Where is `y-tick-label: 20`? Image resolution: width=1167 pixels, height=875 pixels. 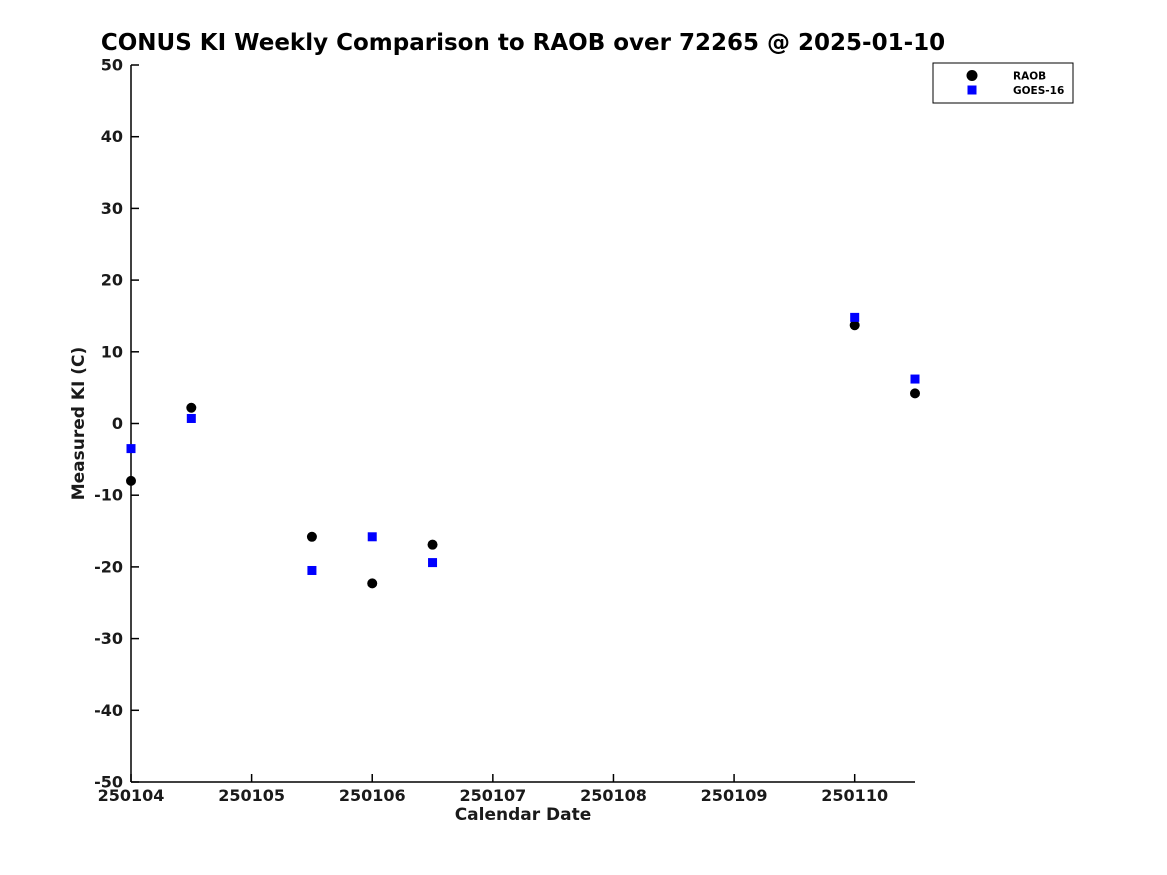
y-tick-label: 20 is located at coordinates (112, 280).